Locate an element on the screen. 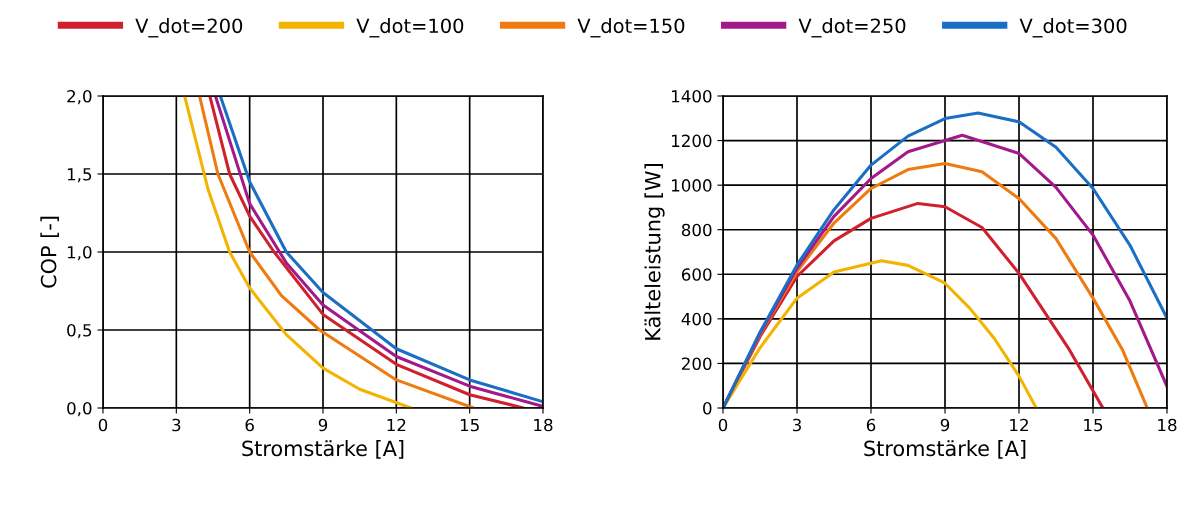 The width and height of the screenshot is (1189, 506). y-tick-label: 1400 is located at coordinates (692, 96).